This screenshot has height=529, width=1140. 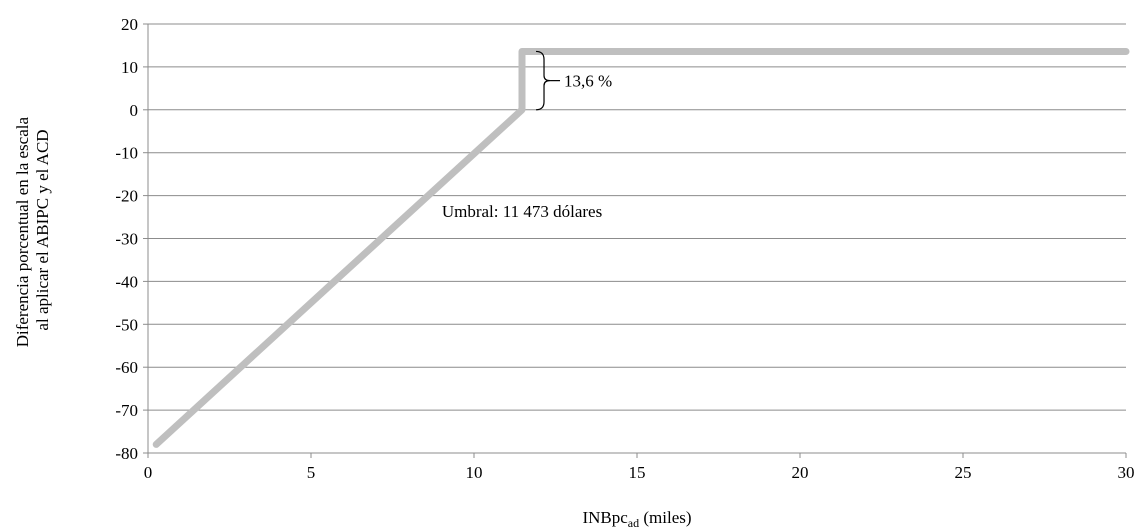 What do you see at coordinates (42, 229) in the screenshot?
I see `y-axis-label-line-2: al aplicar el ABIPC y el ACD` at bounding box center [42, 229].